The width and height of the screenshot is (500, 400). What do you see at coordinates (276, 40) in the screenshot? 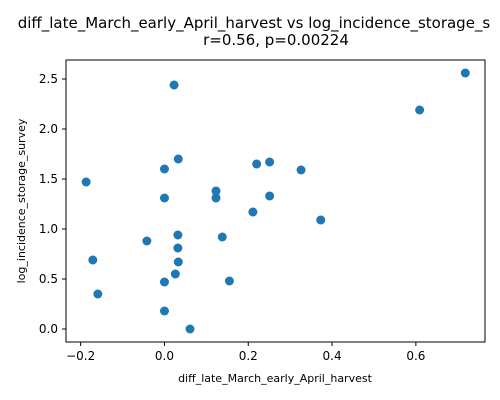
I see `chart-subtitle: r=0.56, p=0.00224` at bounding box center [276, 40].